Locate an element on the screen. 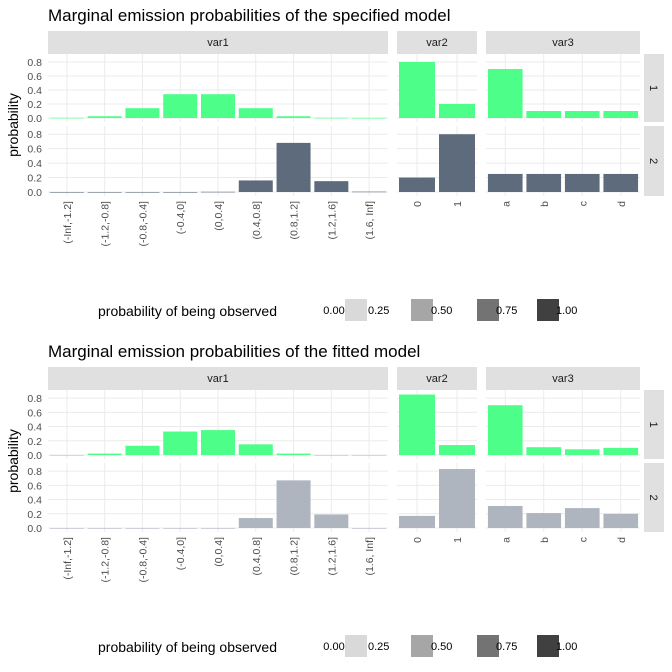  x-tick-label: (-Inf,-1.2] is located at coordinates (68, 222).